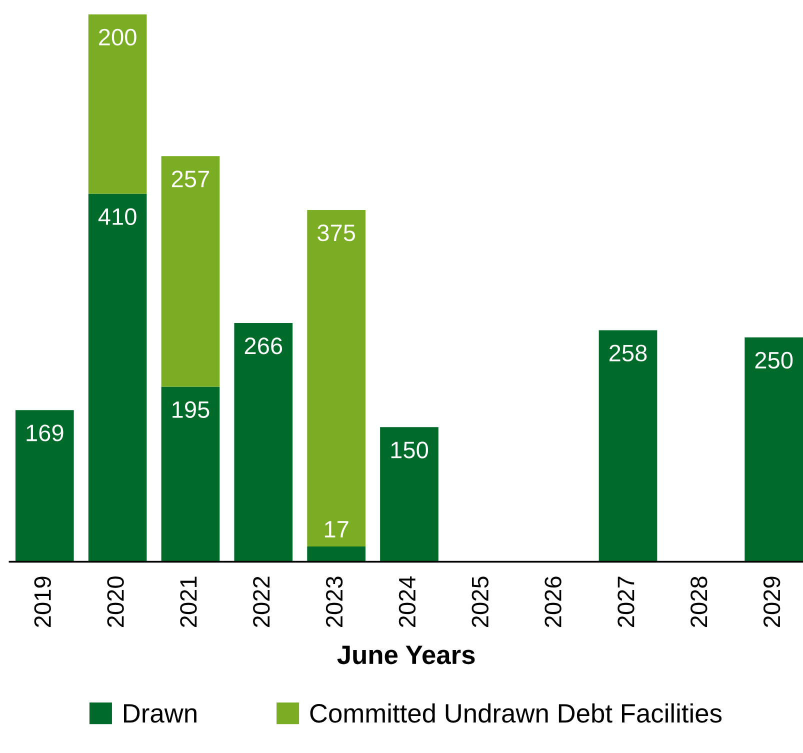  What do you see at coordinates (190, 179) in the screenshot?
I see `data-label: 257` at bounding box center [190, 179].